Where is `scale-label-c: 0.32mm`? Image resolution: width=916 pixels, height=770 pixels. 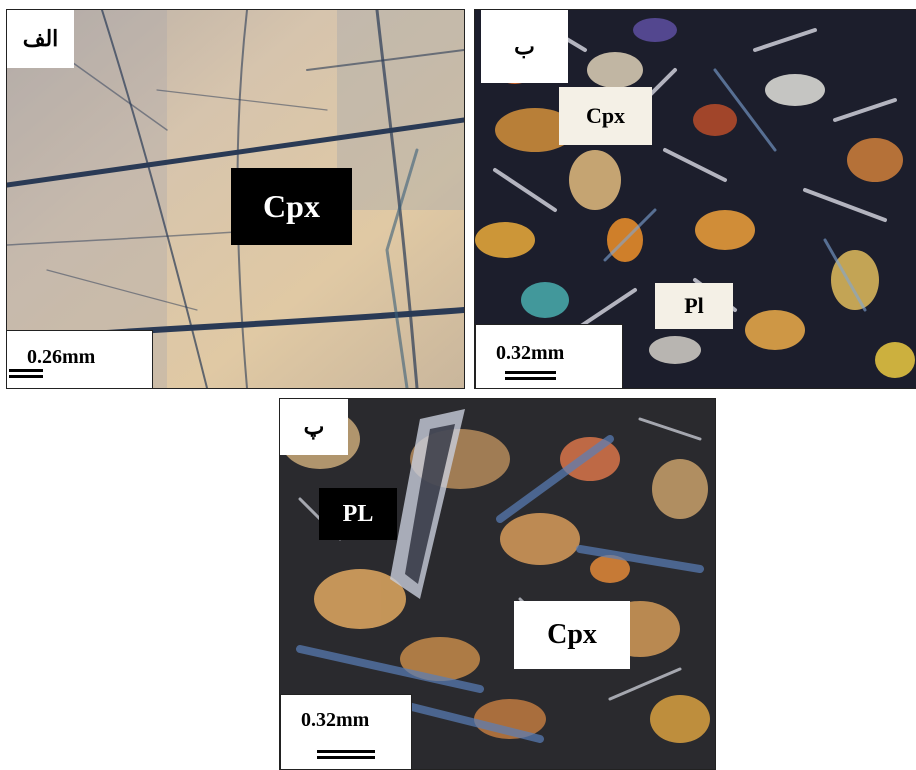
scale-label-c: 0.32mm is located at coordinates (335, 720).